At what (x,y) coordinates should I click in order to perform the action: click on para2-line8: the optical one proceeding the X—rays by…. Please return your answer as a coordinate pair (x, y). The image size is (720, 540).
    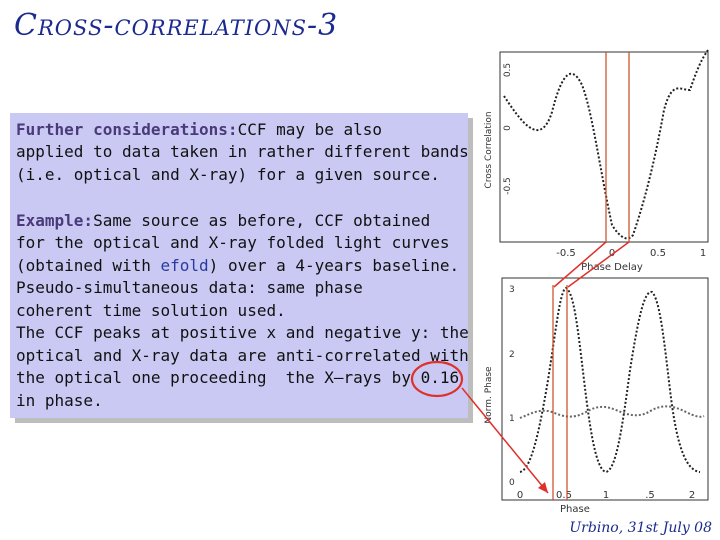
    Looking at the image, I should click on (237, 378).